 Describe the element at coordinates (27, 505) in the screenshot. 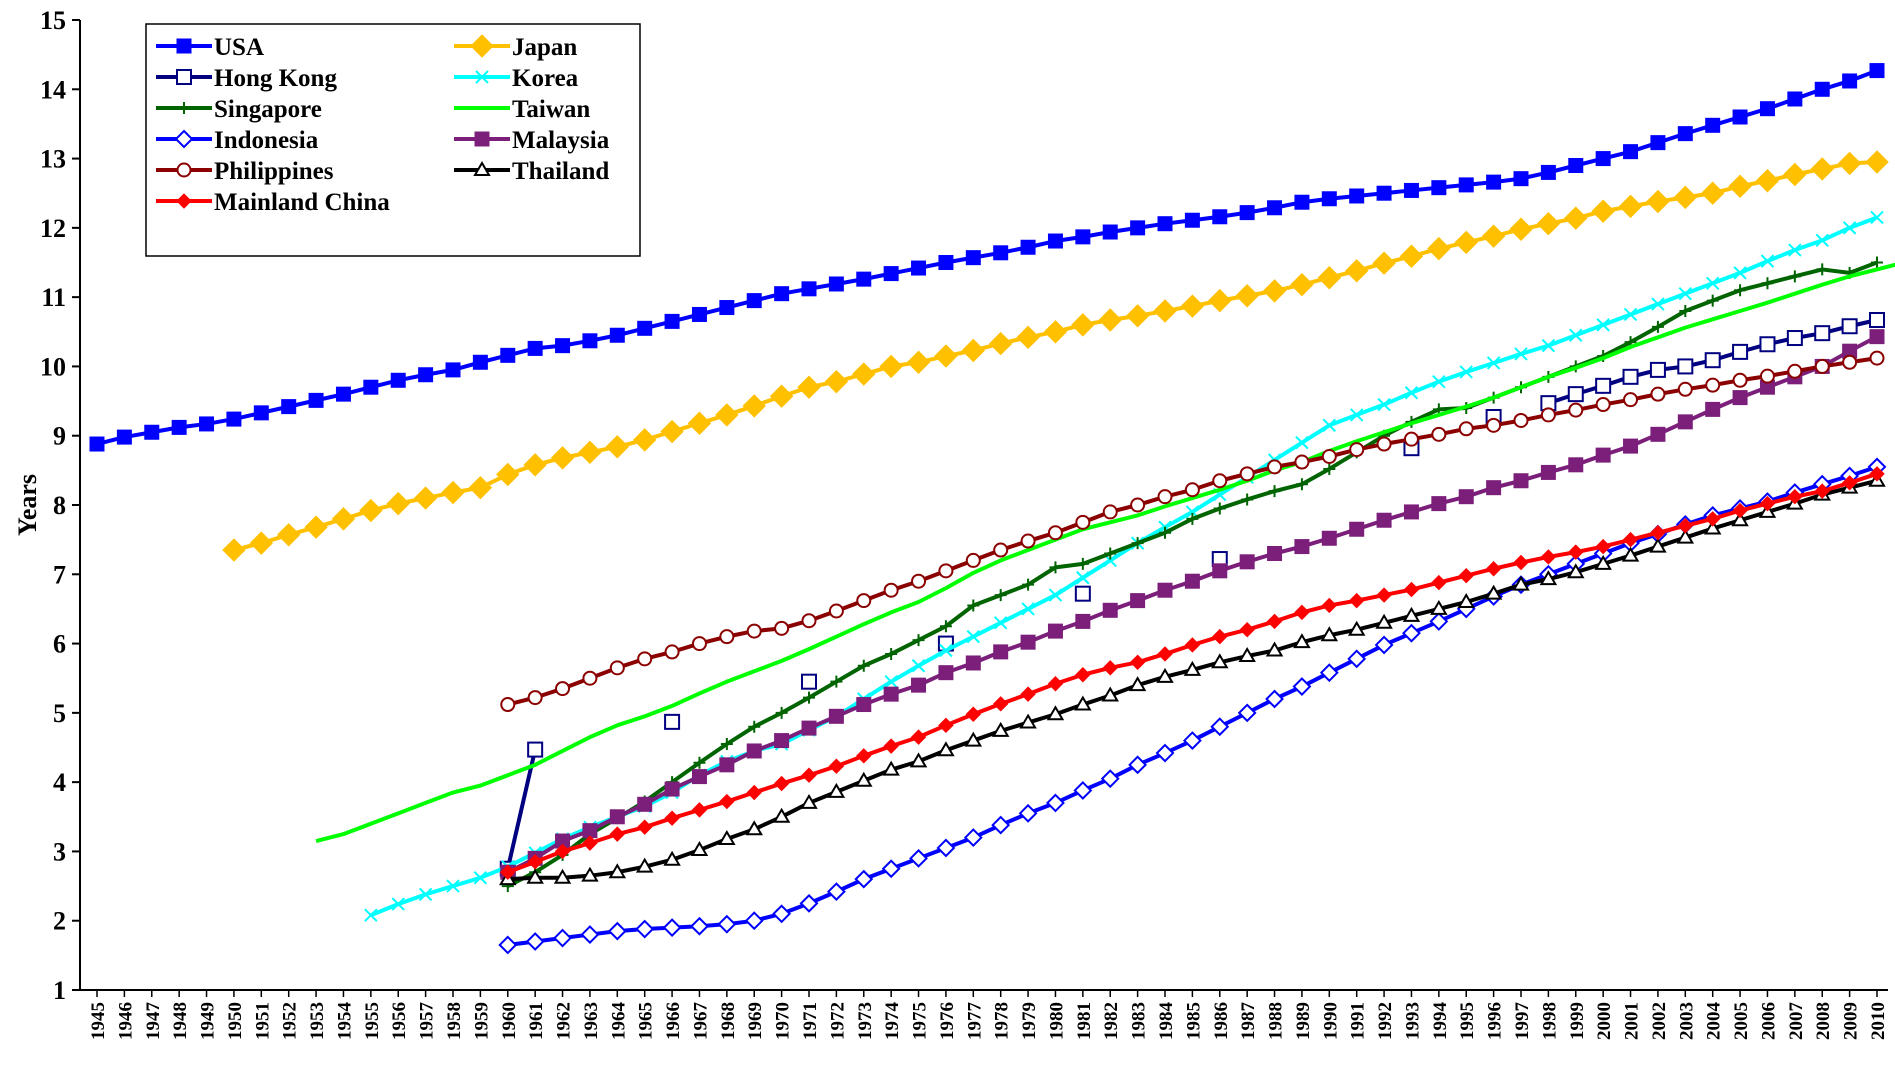

I see `y-axis-label: Years` at that location.